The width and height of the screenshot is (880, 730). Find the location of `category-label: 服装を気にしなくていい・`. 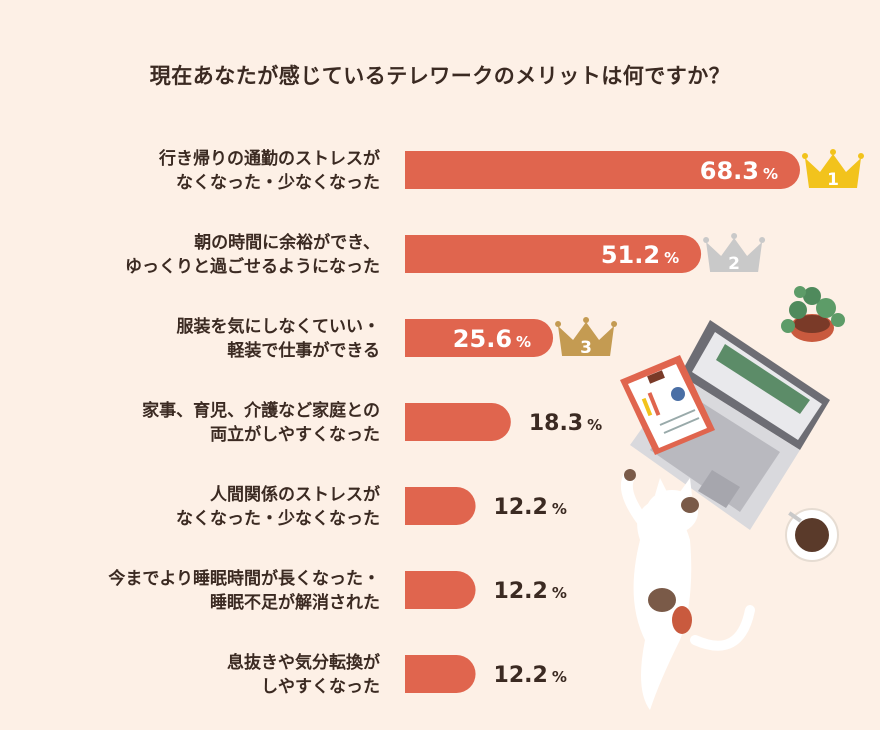

category-label: 服装を気にしなくていい・ is located at coordinates (279, 326).